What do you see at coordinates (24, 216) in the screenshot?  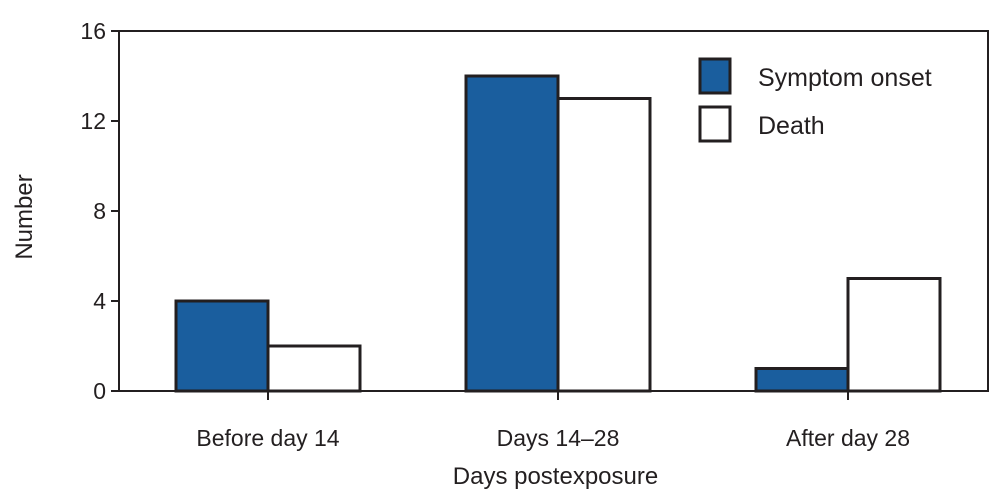 I see `y-axis-title: Number` at bounding box center [24, 216].